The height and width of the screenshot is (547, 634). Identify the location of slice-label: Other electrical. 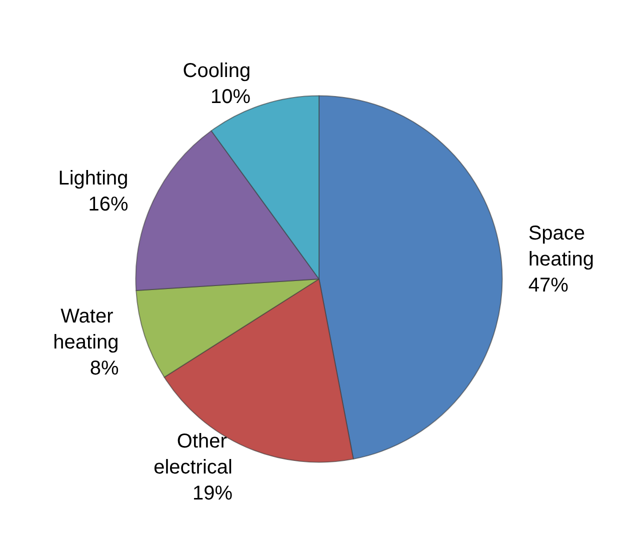
(193, 454).